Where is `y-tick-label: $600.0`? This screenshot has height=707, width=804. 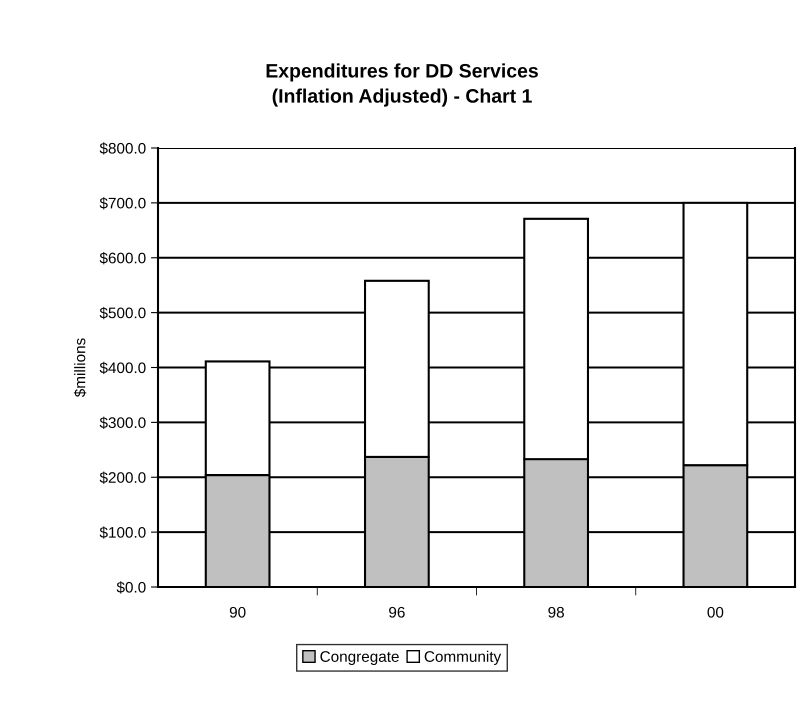
y-tick-label: $600.0 is located at coordinates (123, 258).